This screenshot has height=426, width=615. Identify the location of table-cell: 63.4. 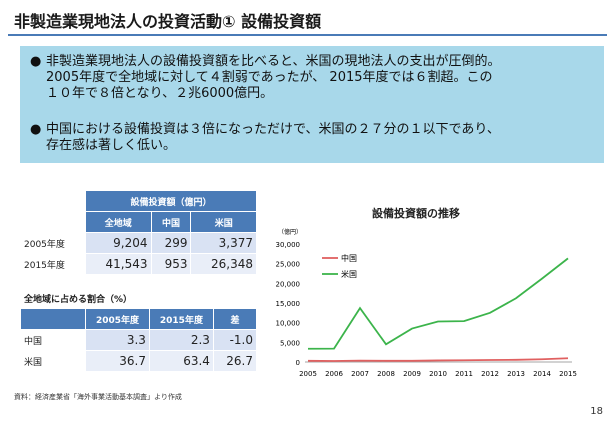
(181, 361).